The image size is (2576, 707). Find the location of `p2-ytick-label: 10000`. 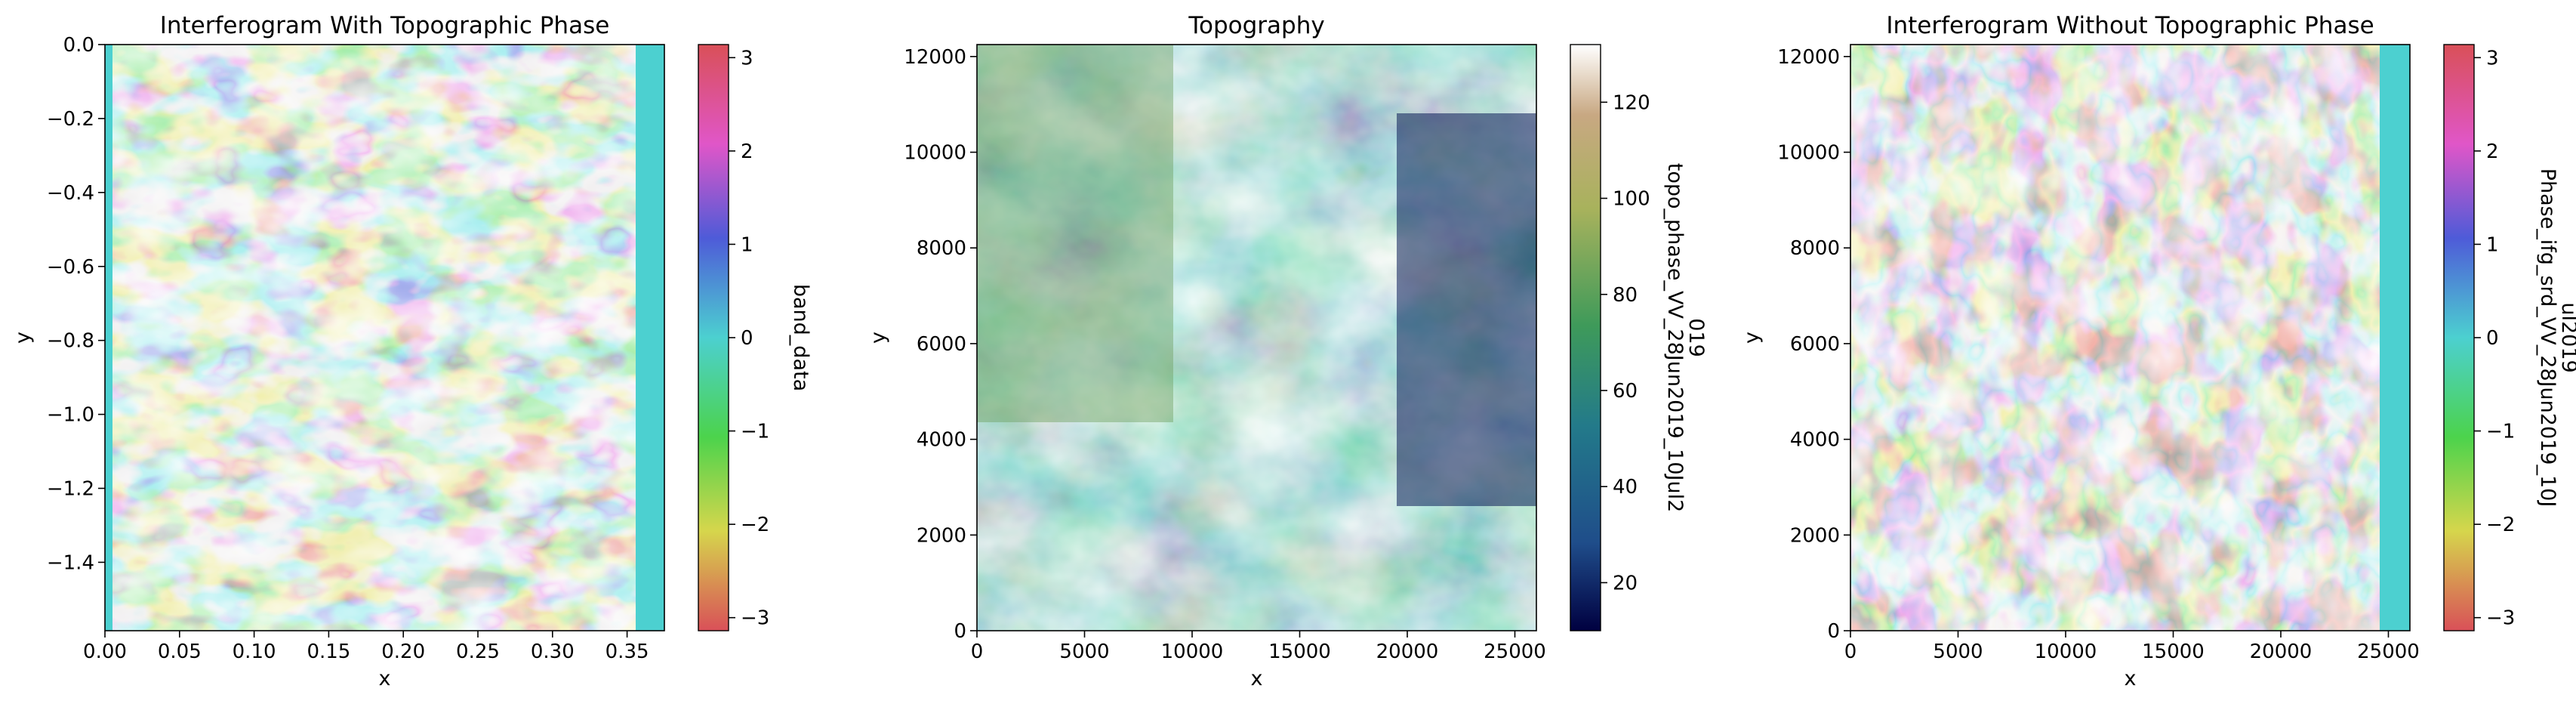

p2-ytick-label: 10000 is located at coordinates (935, 153).